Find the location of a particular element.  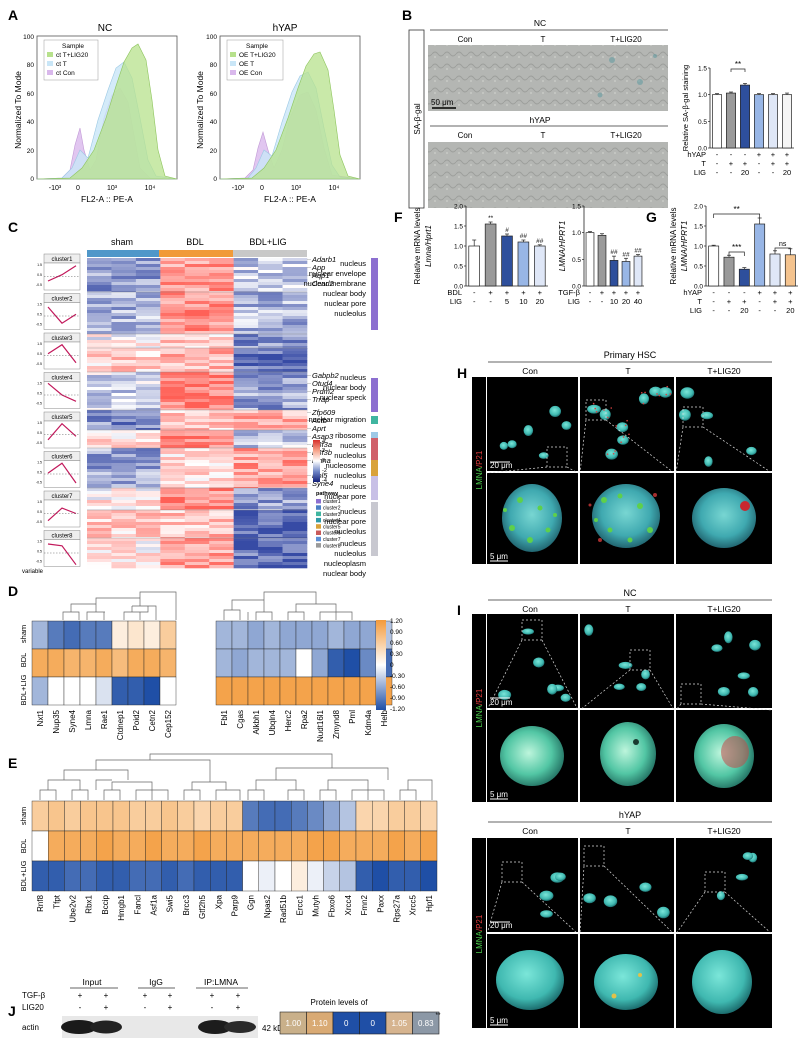

i-group-nc: NC is located at coordinates (630, 593).